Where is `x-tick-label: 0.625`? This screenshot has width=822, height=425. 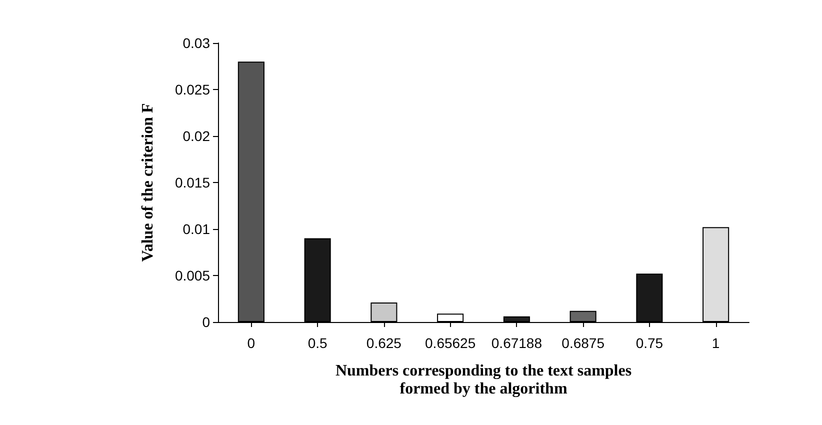
x-tick-label: 0.625 is located at coordinates (384, 343).